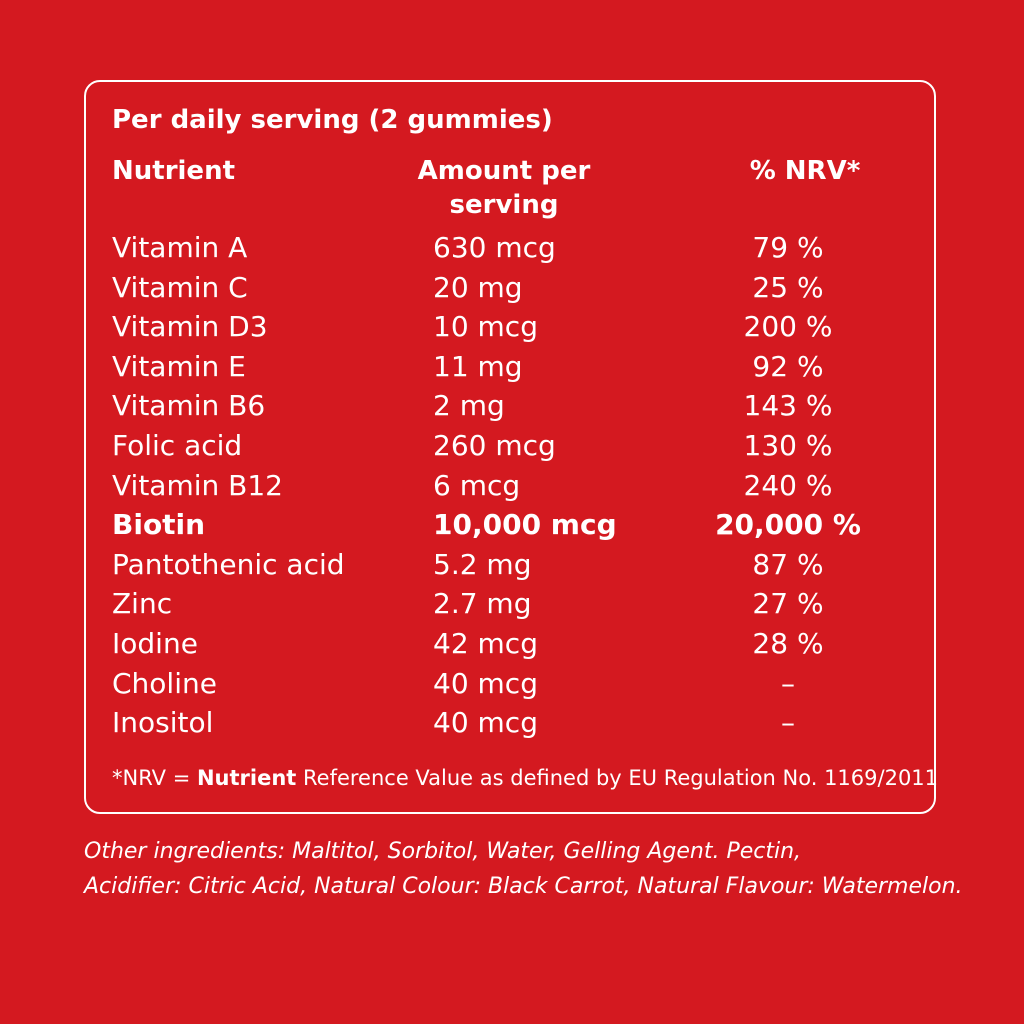  What do you see at coordinates (228, 564) in the screenshot?
I see `nutrient-name: Pantothenic acid` at bounding box center [228, 564].